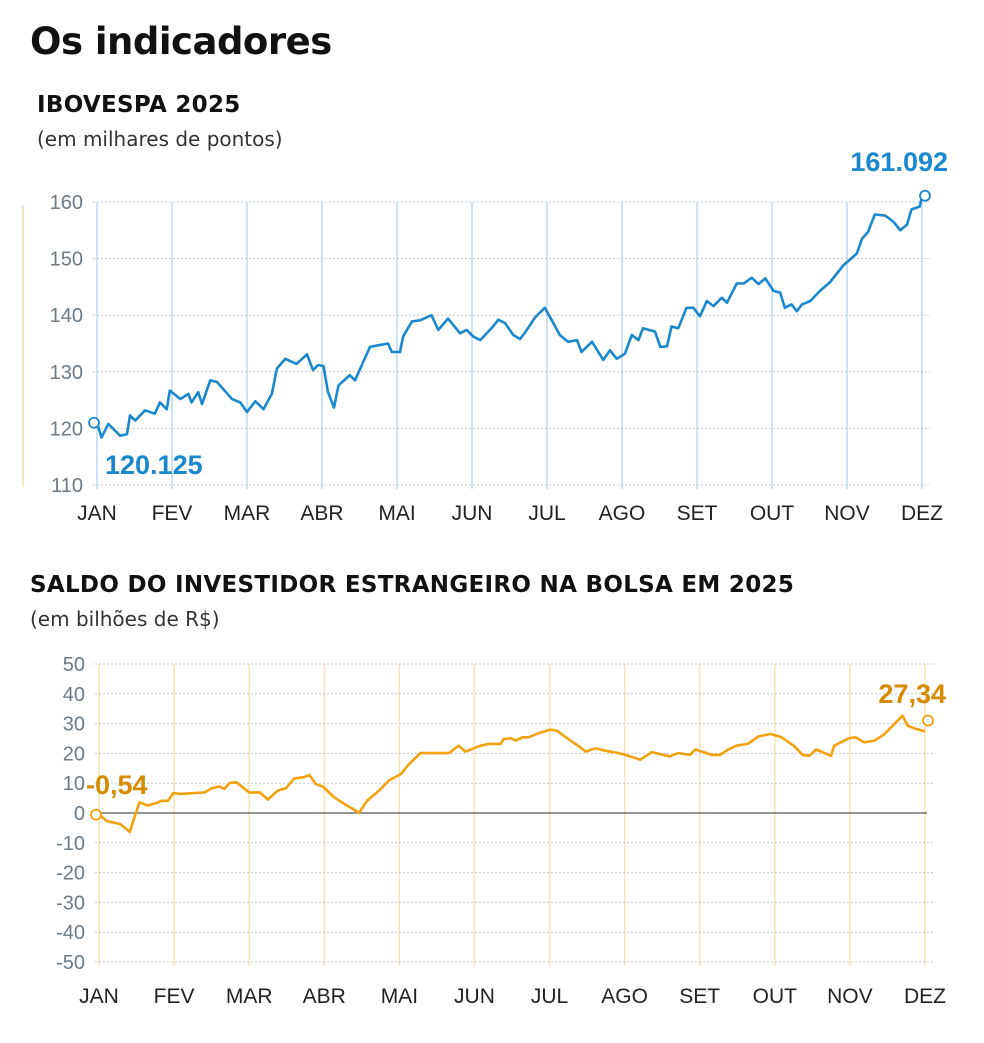  What do you see at coordinates (70, 963) in the screenshot?
I see `y-tick-label: -50` at bounding box center [70, 963].